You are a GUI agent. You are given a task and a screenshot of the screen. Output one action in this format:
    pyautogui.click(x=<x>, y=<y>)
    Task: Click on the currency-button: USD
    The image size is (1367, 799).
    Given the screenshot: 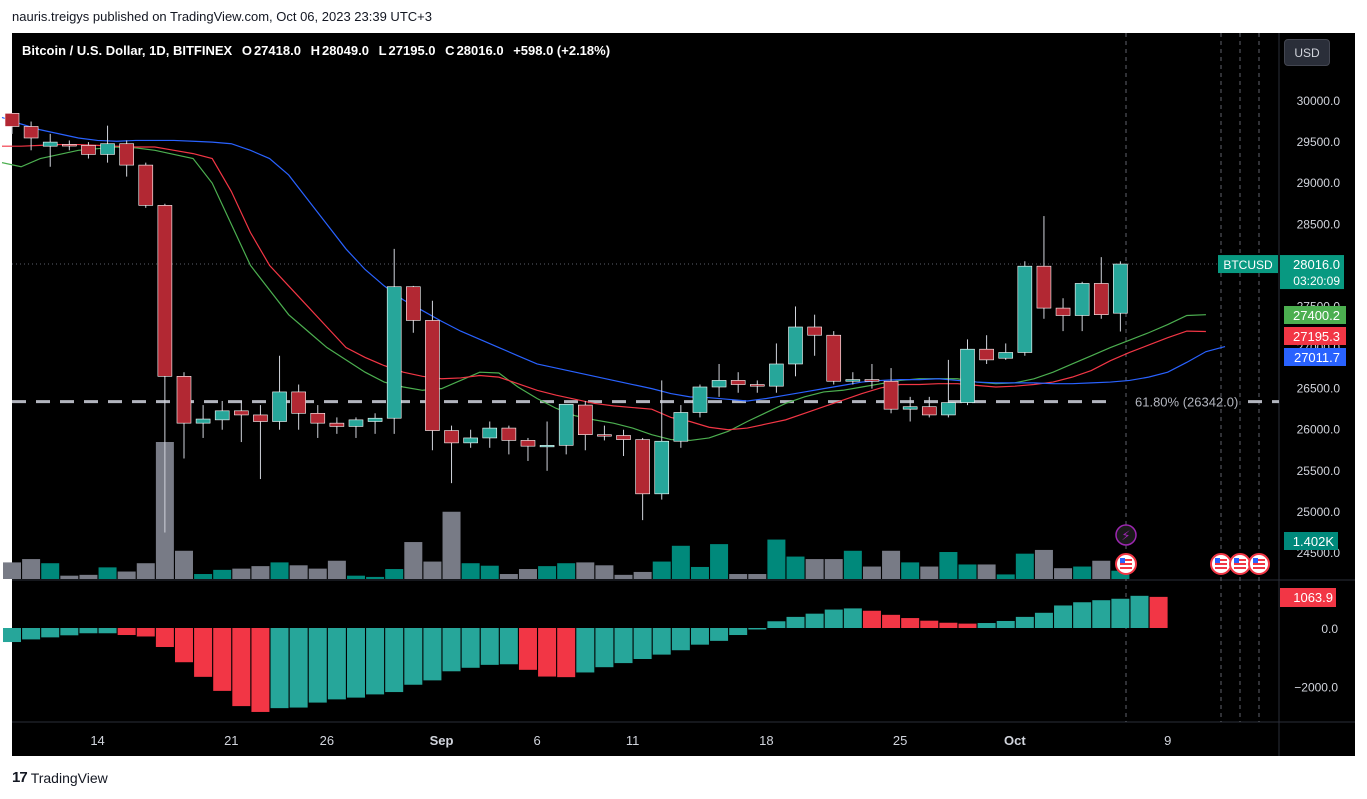 What is the action you would take?
    pyautogui.click(x=1307, y=52)
    